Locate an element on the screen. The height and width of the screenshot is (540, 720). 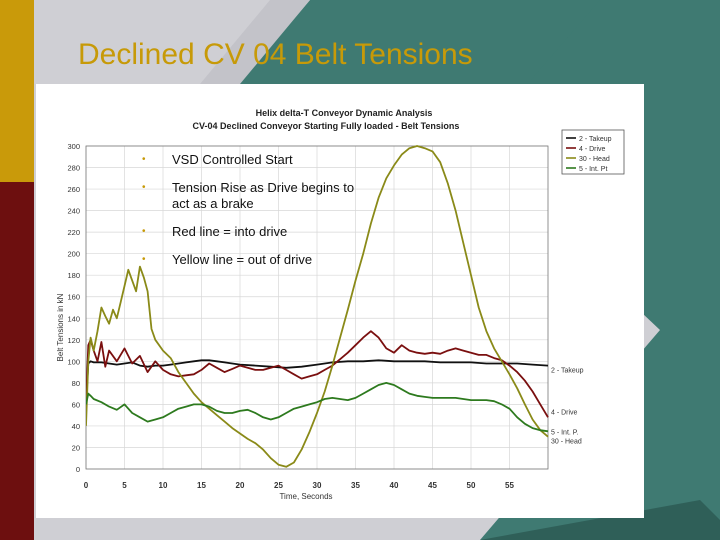
y-tick-label: 180 is located at coordinates (73, 275).